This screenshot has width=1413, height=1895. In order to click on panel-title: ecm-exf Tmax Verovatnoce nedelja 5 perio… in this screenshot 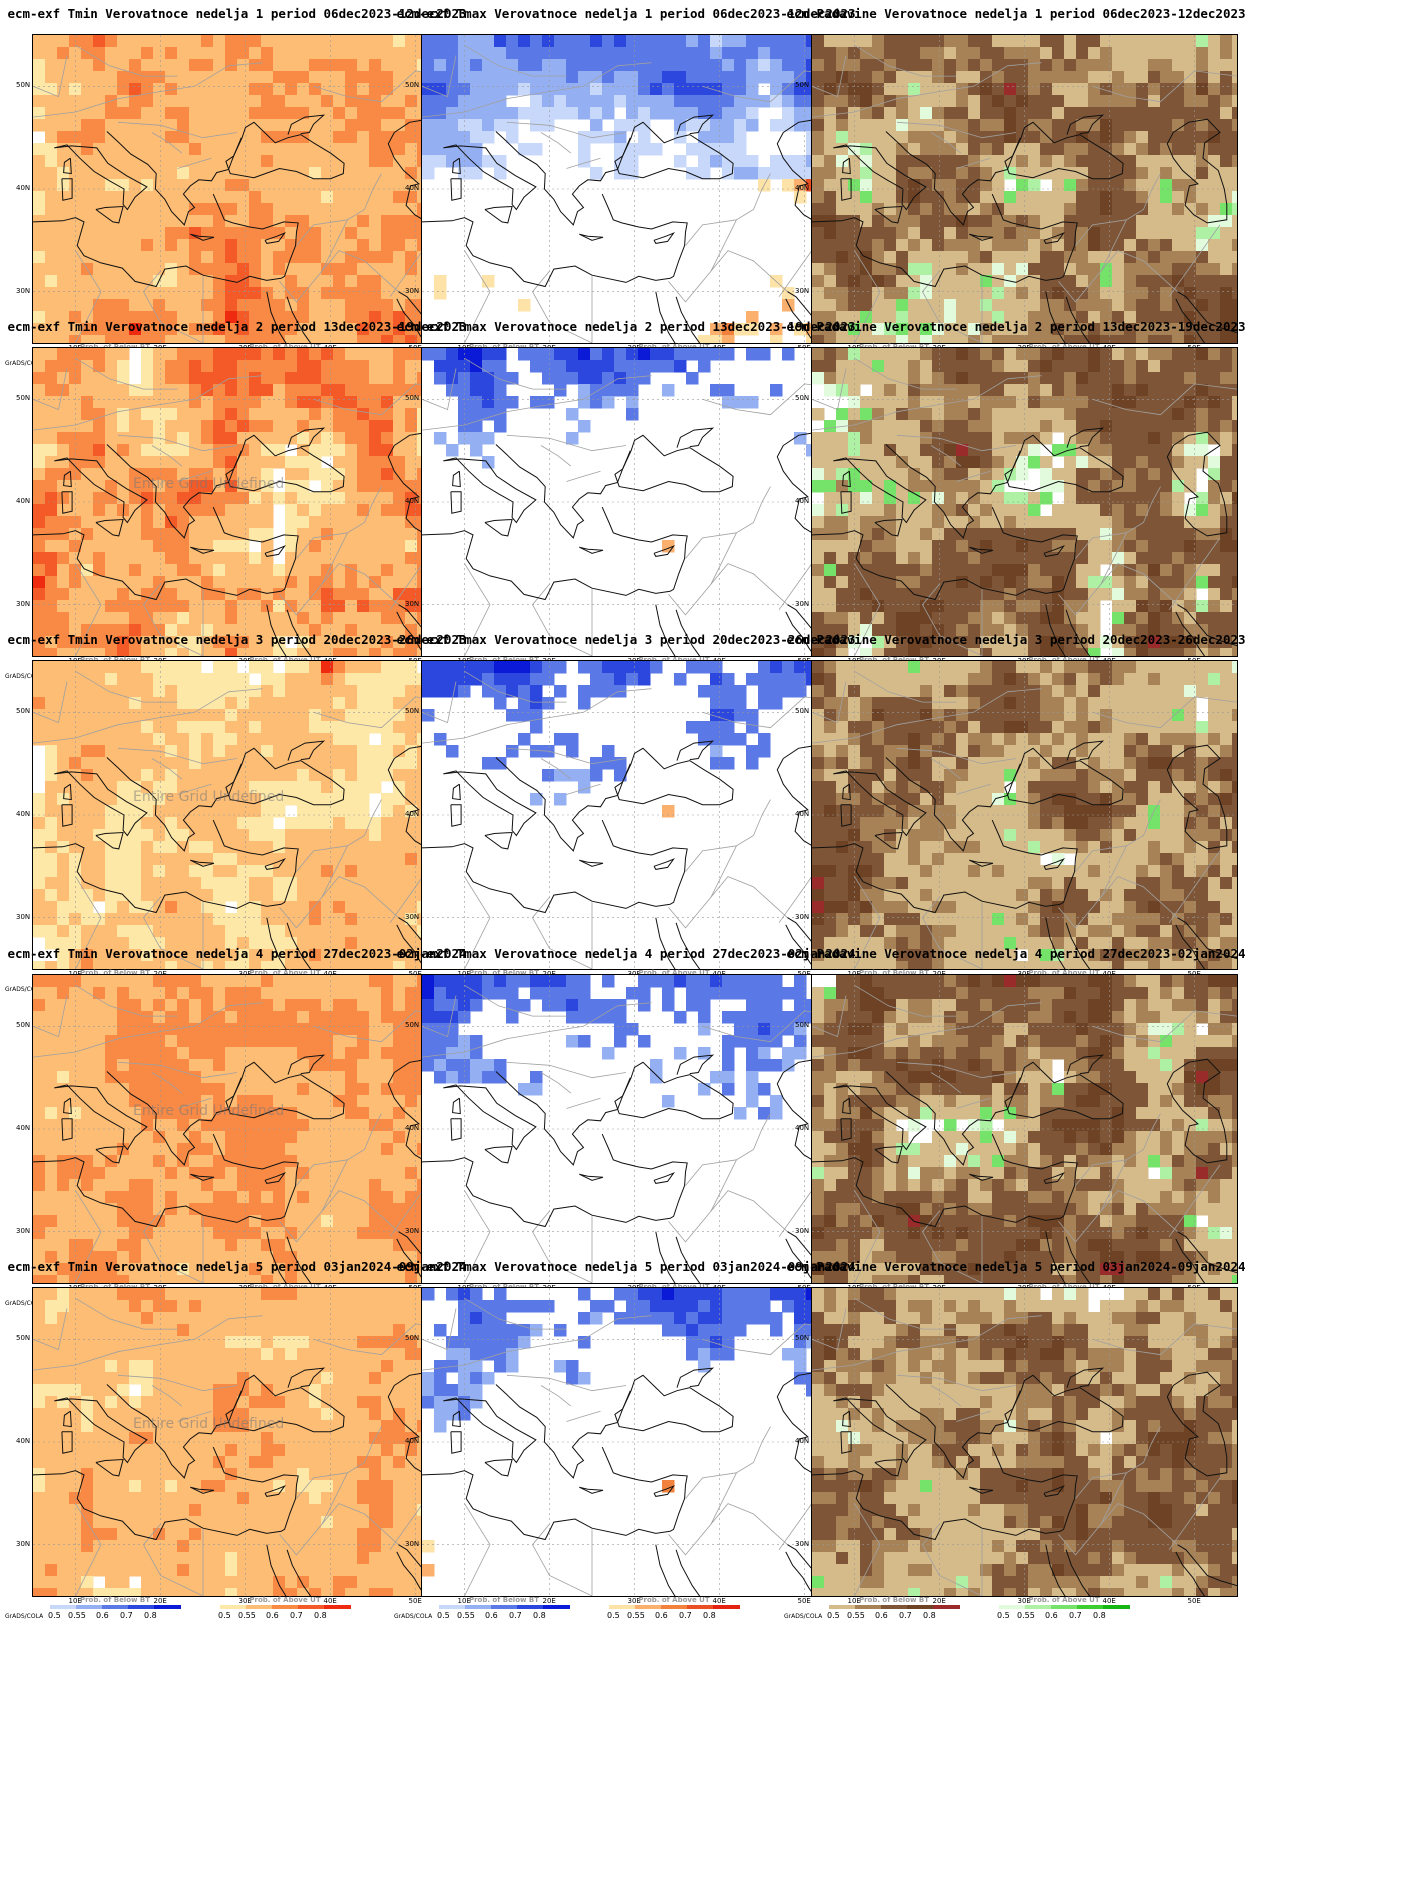, I will do `click(626, 1266)`.